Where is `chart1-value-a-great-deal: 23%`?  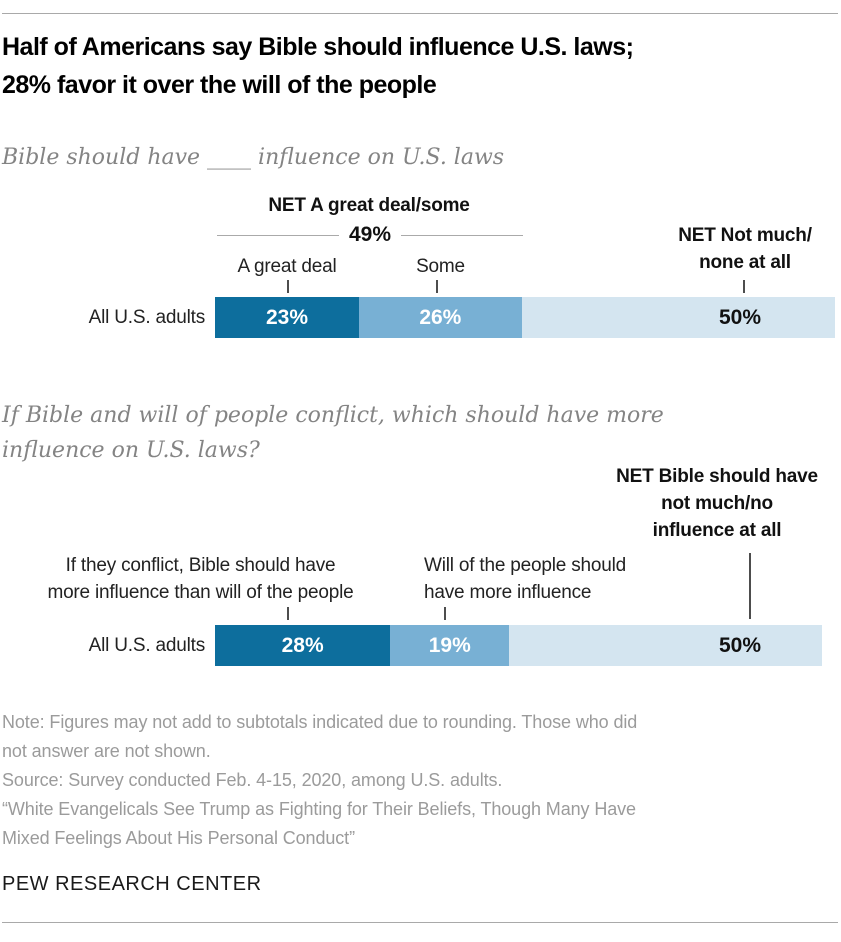
chart1-value-a-great-deal: 23% is located at coordinates (286, 317).